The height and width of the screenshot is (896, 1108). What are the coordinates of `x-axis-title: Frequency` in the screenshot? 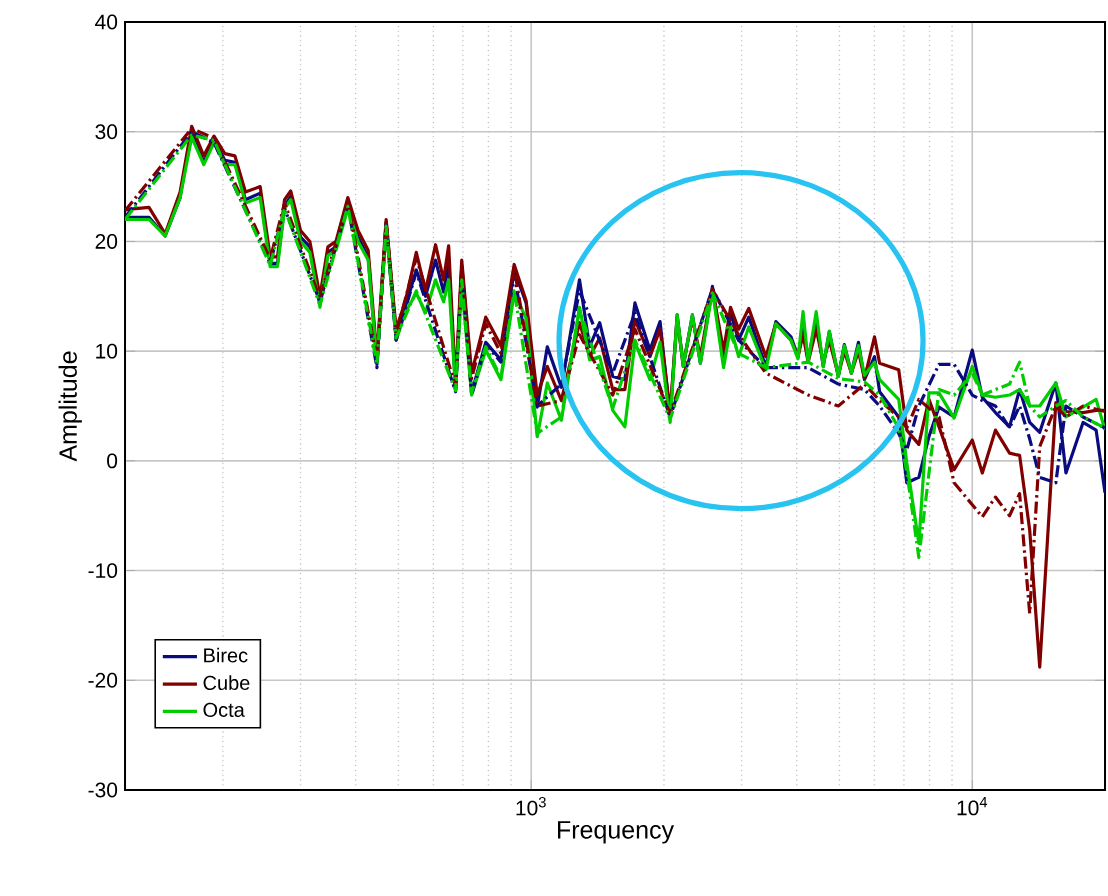 It's located at (616, 832).